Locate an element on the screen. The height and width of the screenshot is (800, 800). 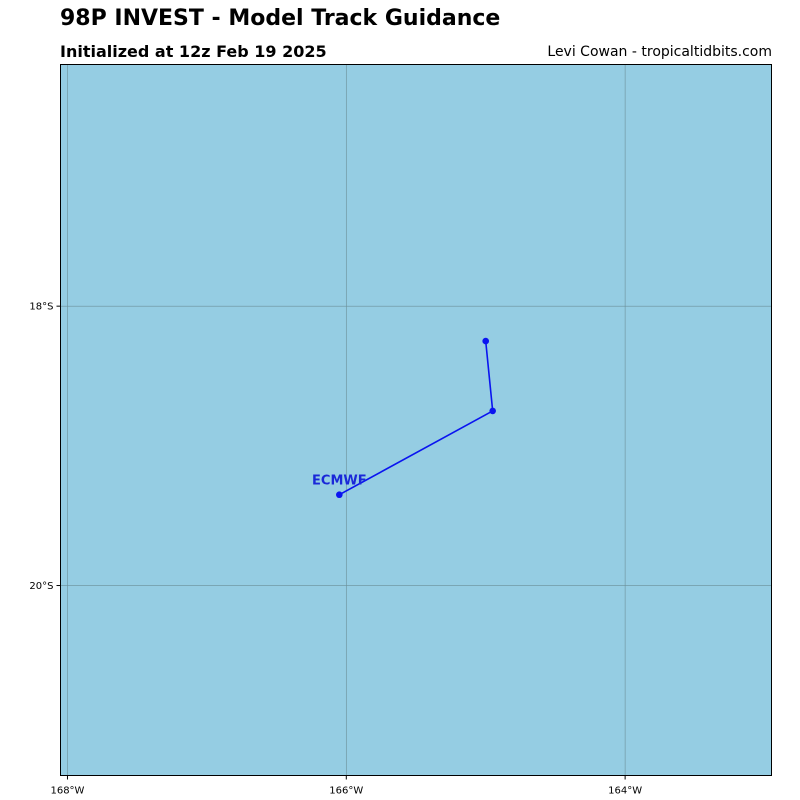
chart-subtitle: Initialized at 12z Feb 19 2025 is located at coordinates (193, 51).